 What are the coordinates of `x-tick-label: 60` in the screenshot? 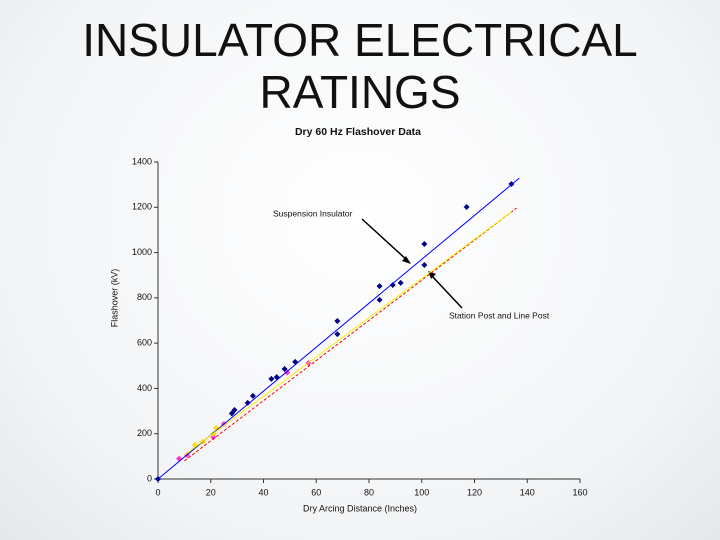 It's located at (316, 492).